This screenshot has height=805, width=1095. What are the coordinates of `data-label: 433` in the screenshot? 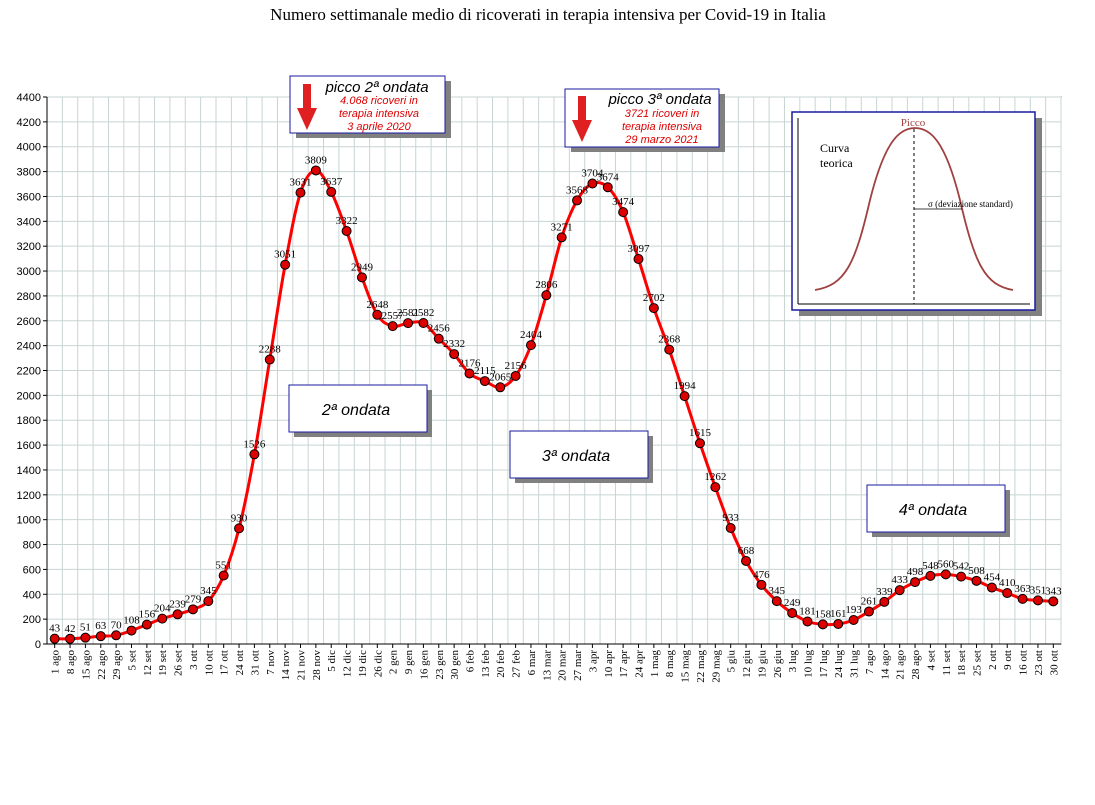 It's located at (899, 580).